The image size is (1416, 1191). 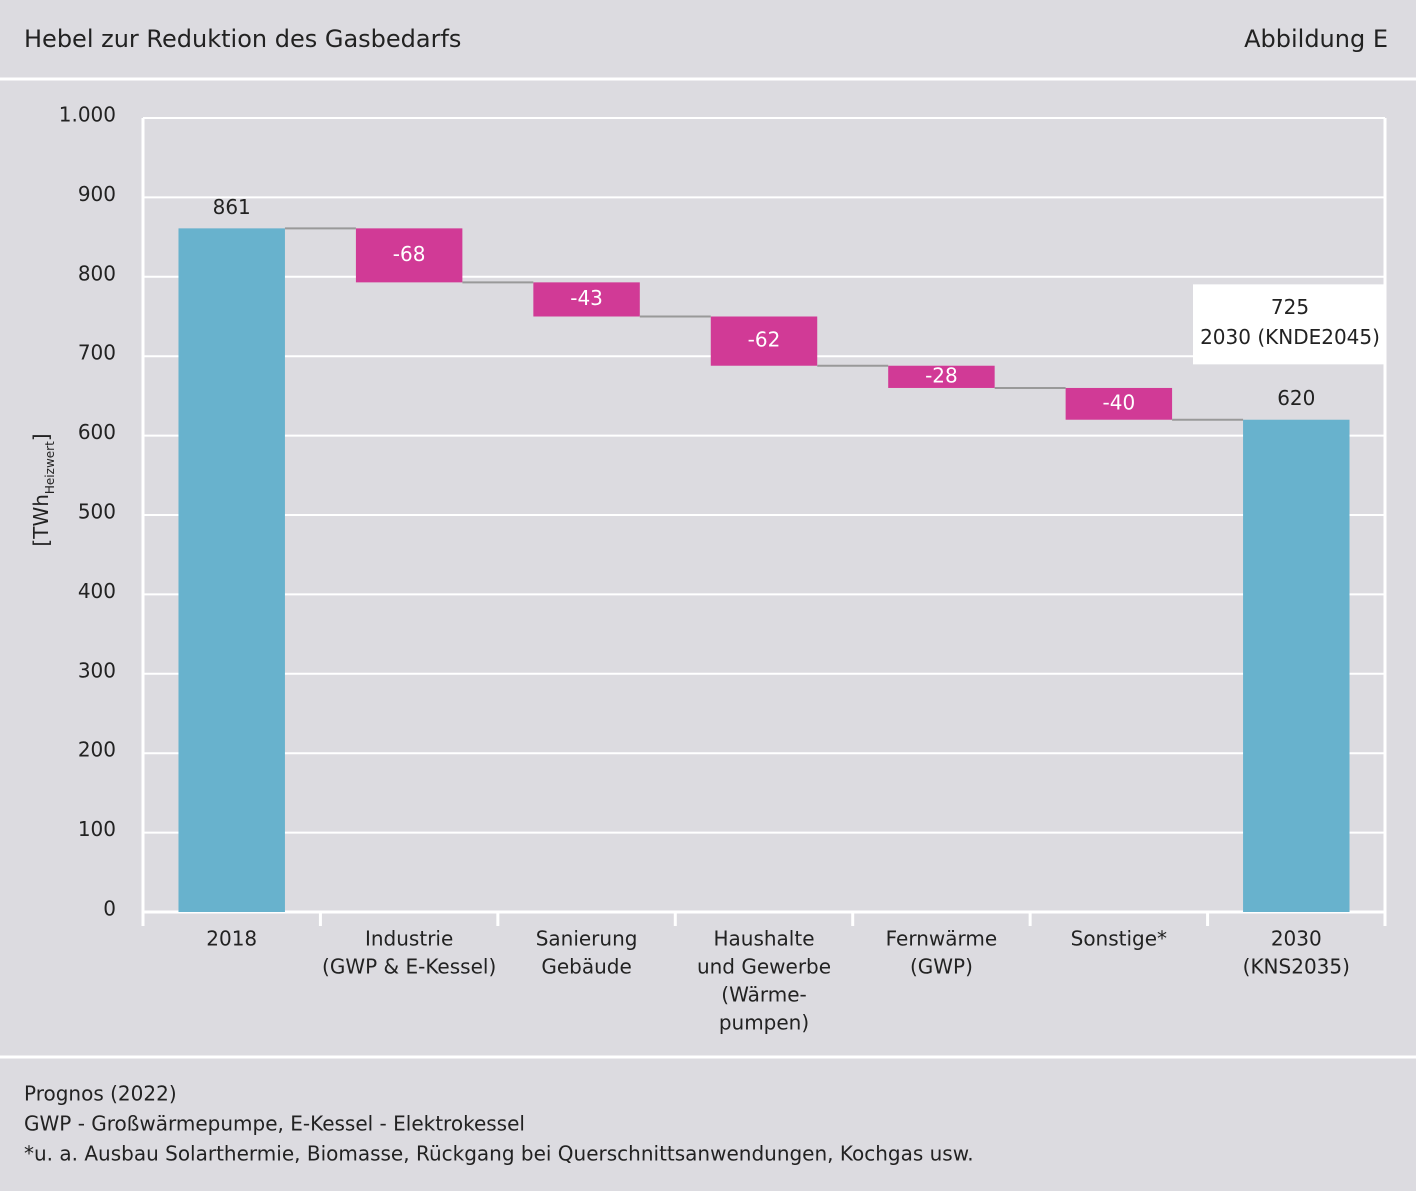 I want to click on x-tick-label: 2030, so click(x=1296, y=939).